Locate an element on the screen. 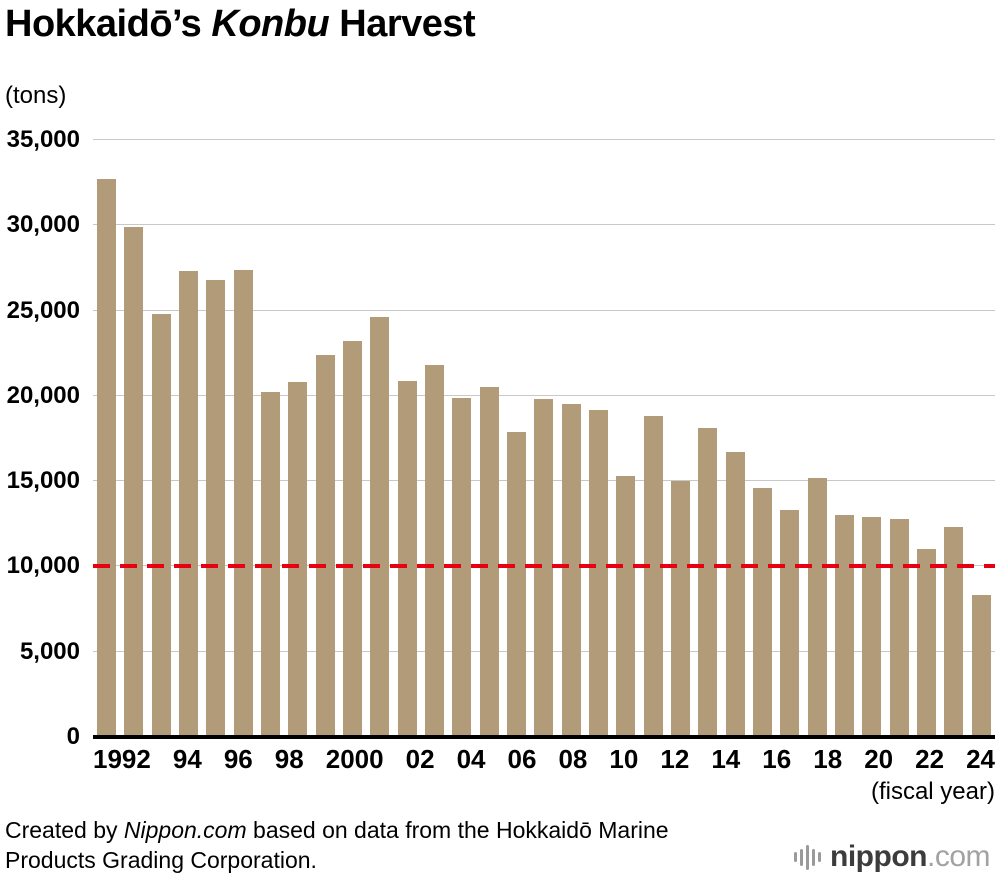 Image resolution: width=1000 pixels, height=880 pixels. bar-2017 is located at coordinates (790, 623).